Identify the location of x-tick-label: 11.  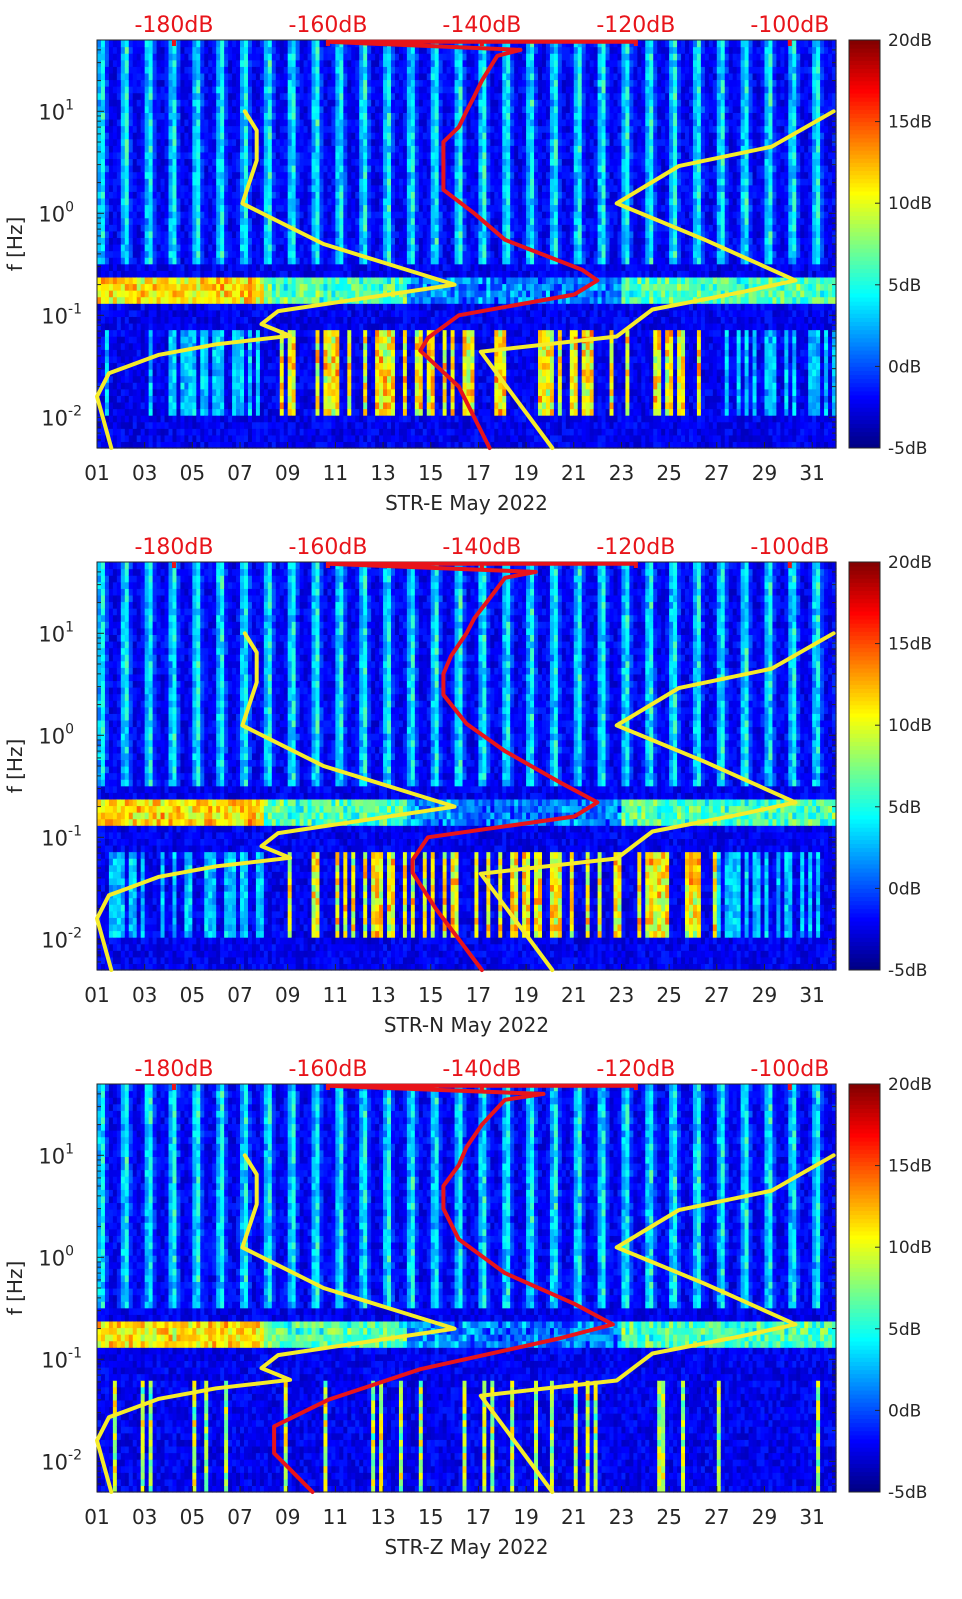
(335, 995).